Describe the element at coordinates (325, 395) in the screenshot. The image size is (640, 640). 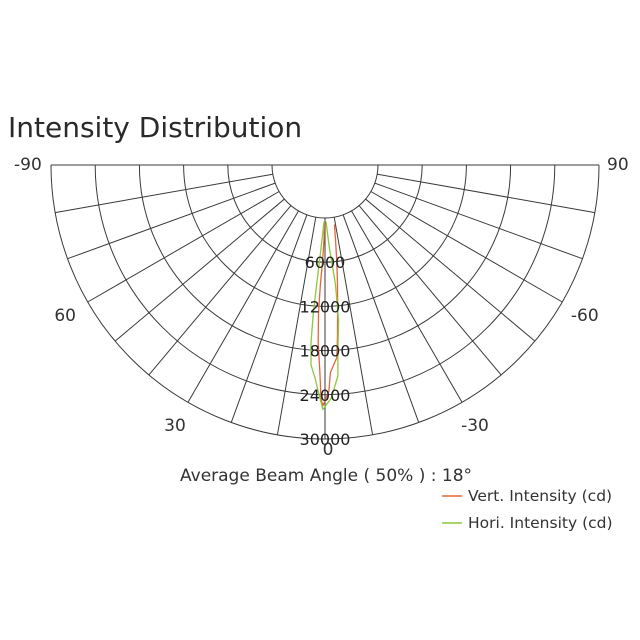
I see `ring-label-24000: 24000` at that location.